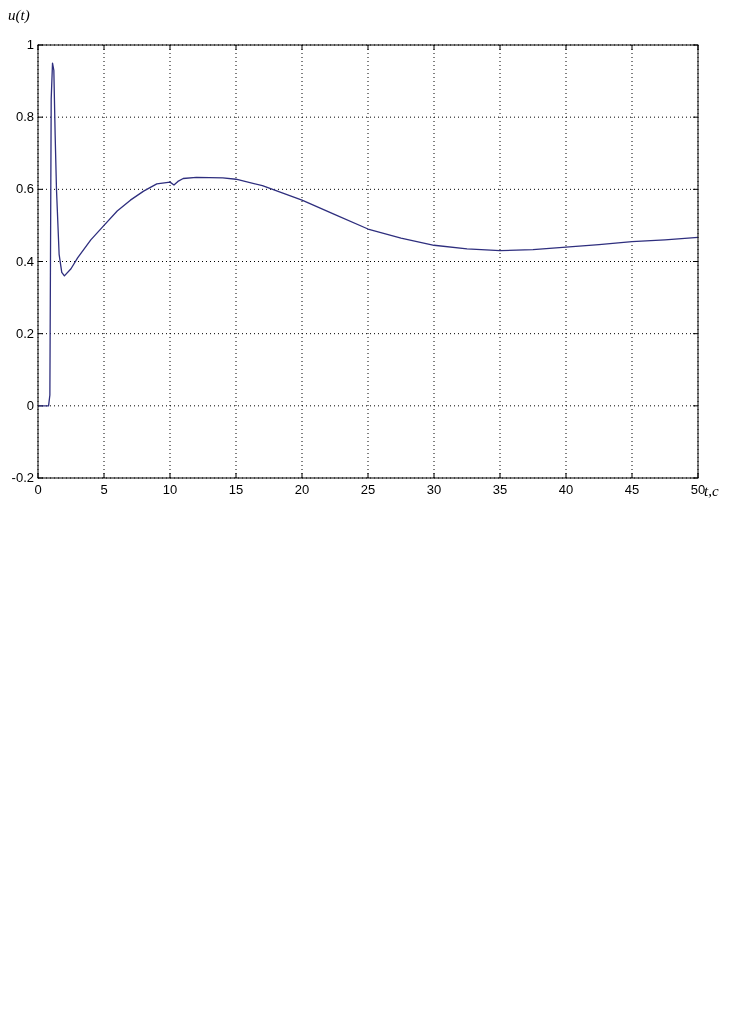 This screenshot has height=1029, width=746. Describe the element at coordinates (500, 489) in the screenshot. I see `x-tick-label: 35` at that location.